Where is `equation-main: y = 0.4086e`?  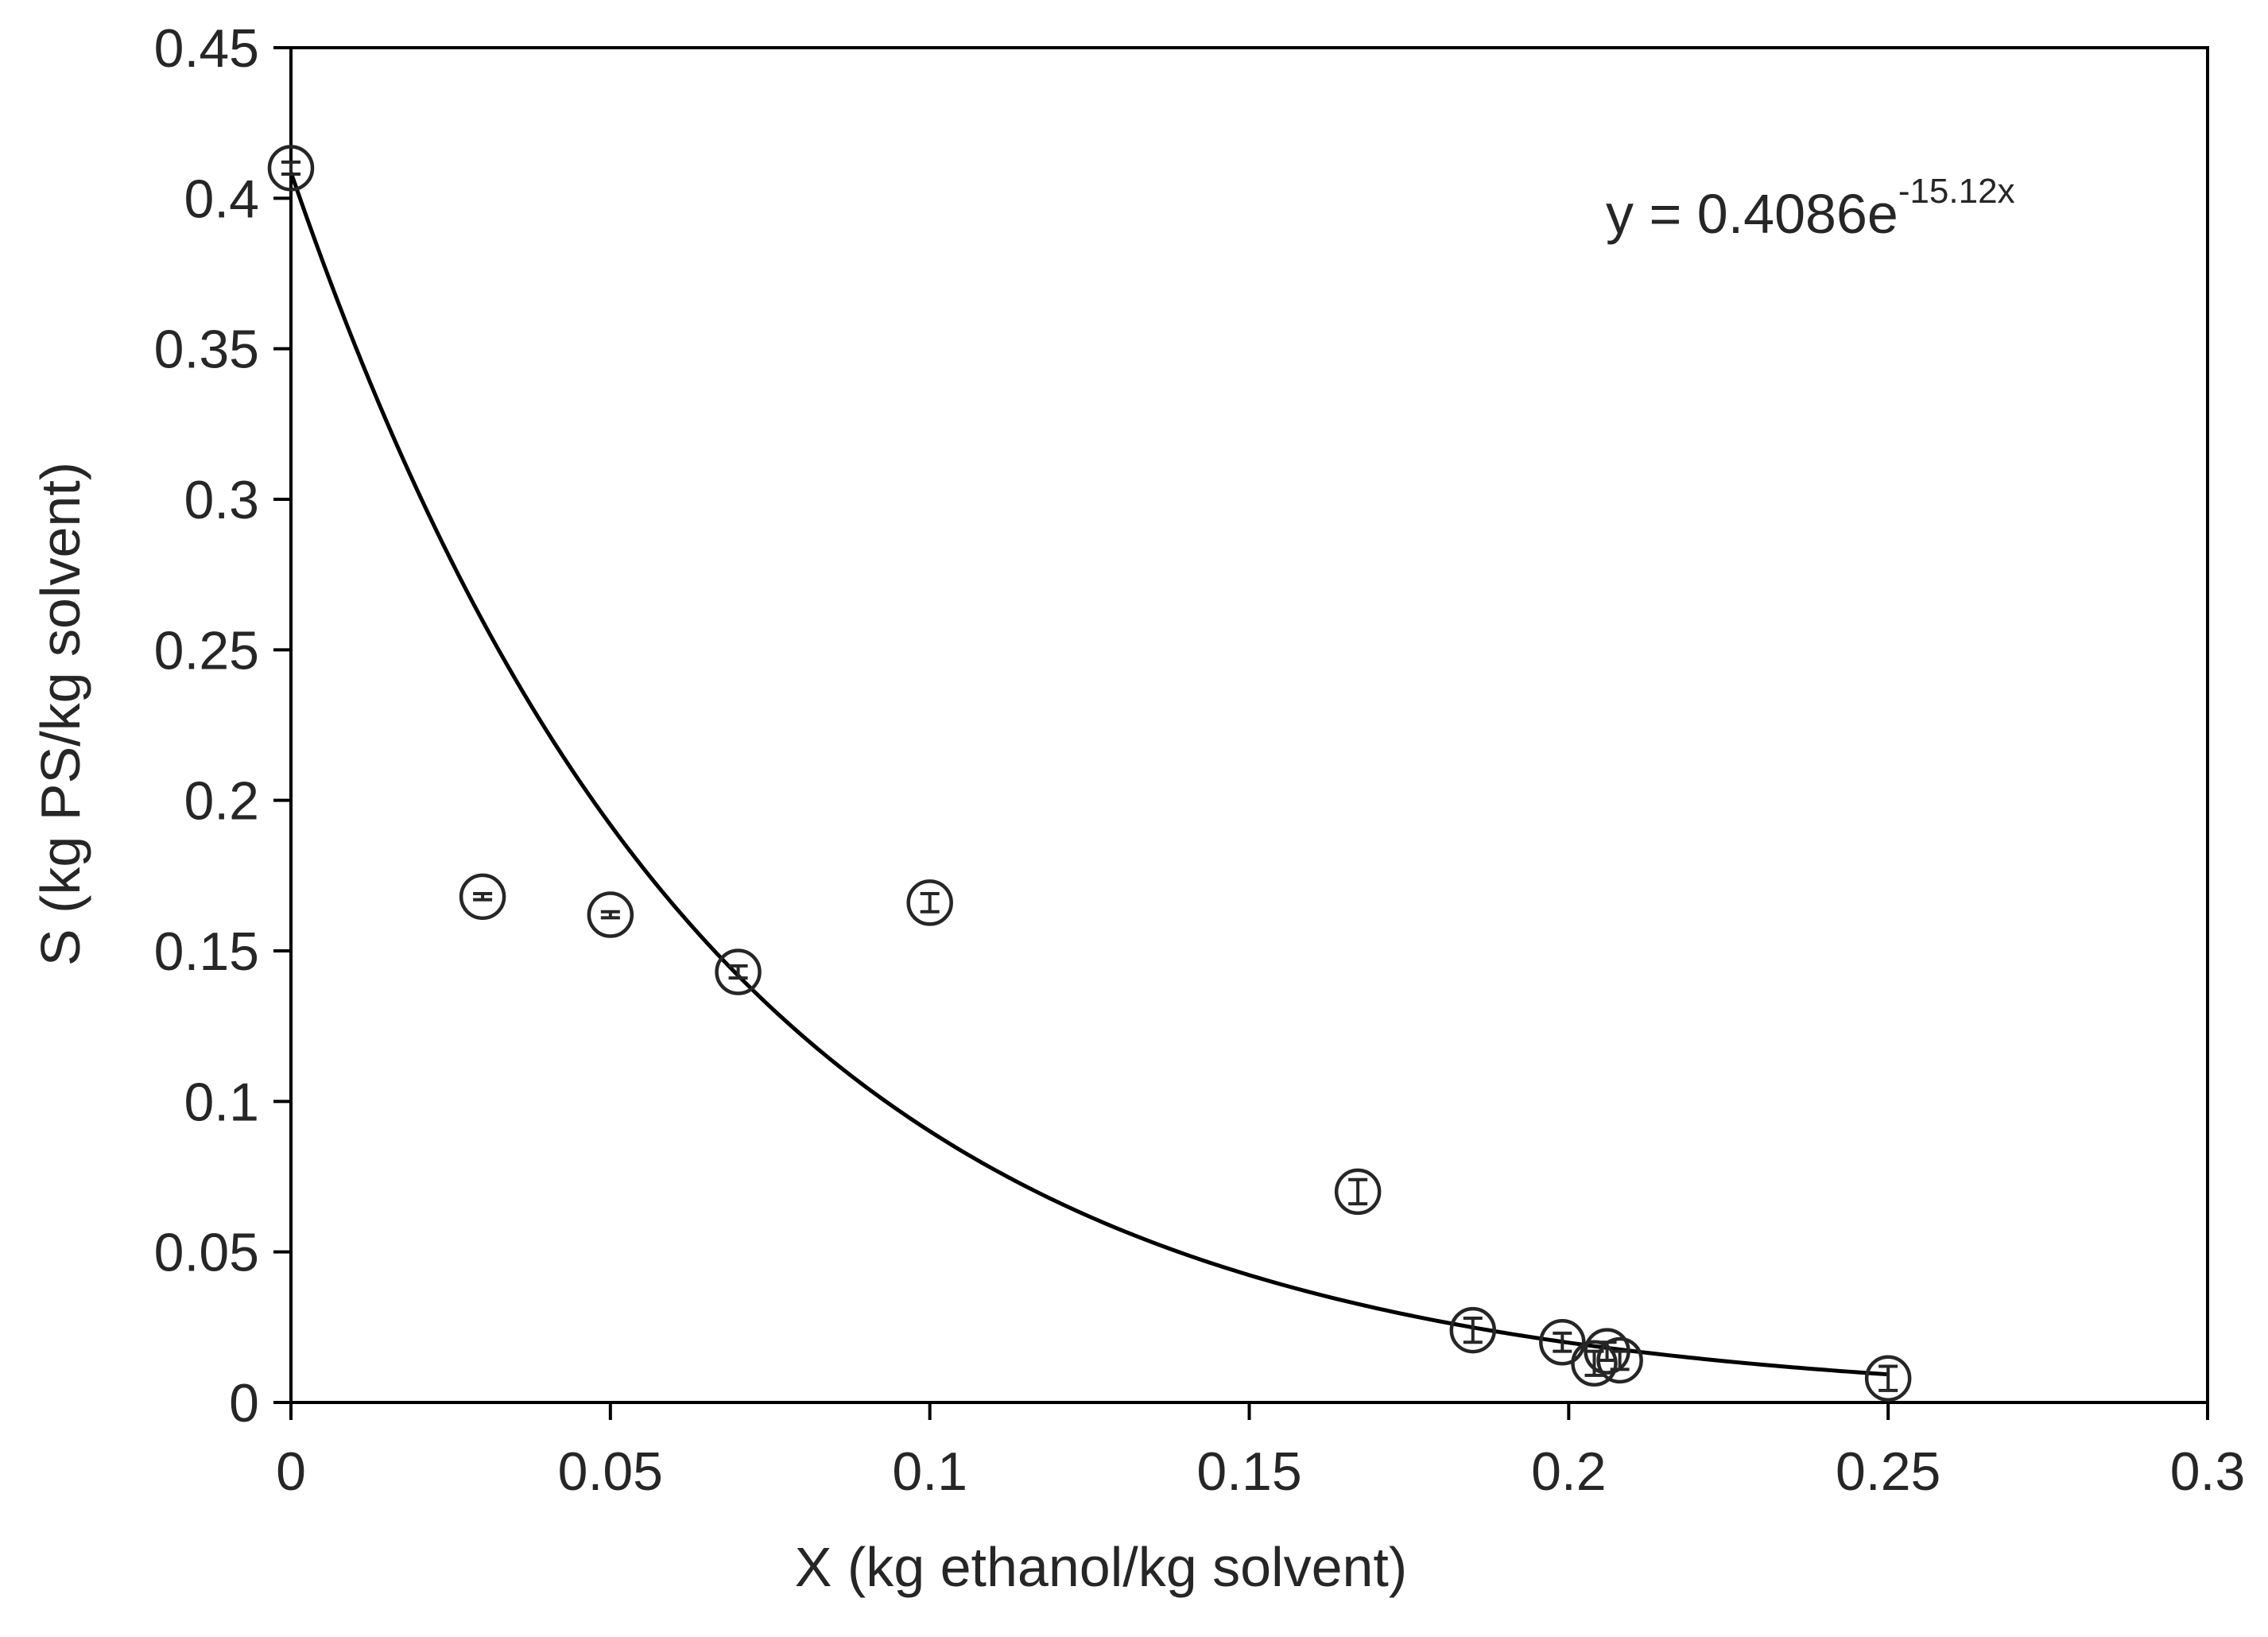
equation-main: y = 0.4086e is located at coordinates (1752, 214).